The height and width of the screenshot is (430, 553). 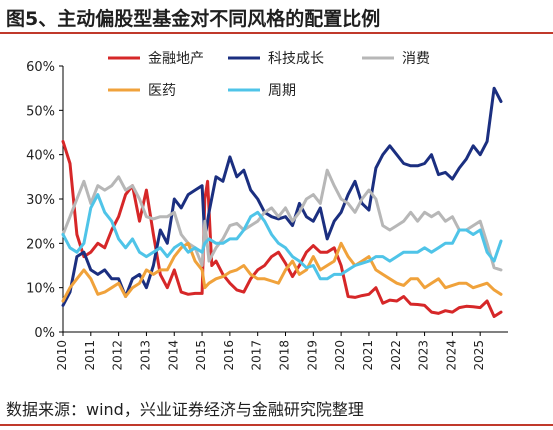 I want to click on x-tick-label: 2020, so click(x=340, y=355).